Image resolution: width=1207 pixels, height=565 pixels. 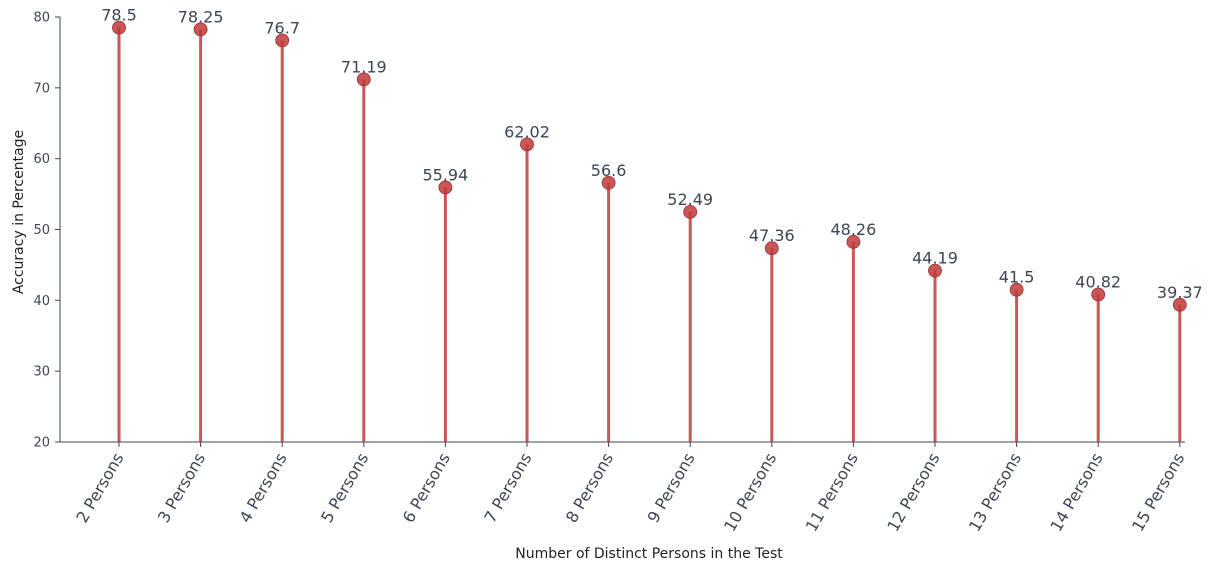 What do you see at coordinates (364, 66) in the screenshot?
I see `data-label: 71.19` at bounding box center [364, 66].